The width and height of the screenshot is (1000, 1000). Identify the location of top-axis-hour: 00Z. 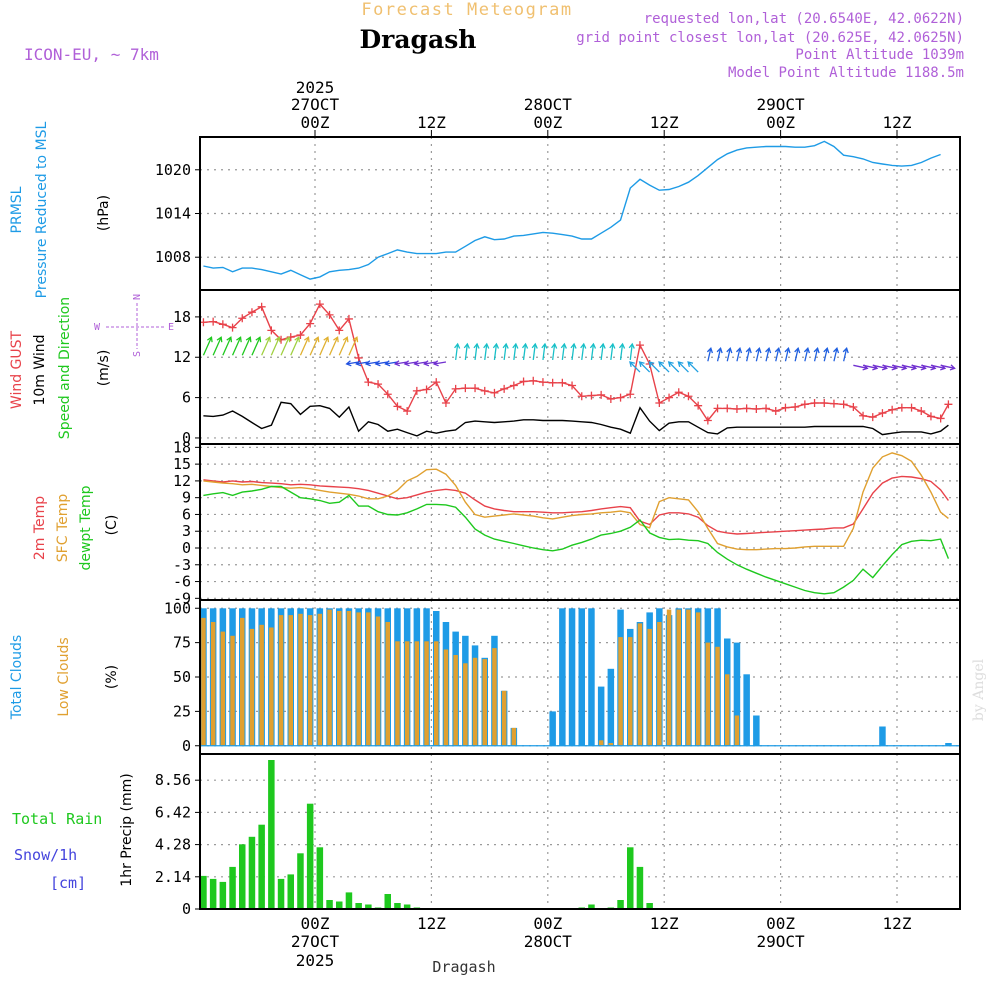
(547, 122).